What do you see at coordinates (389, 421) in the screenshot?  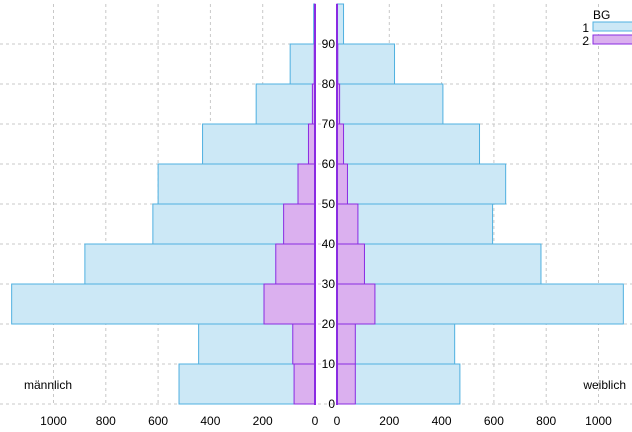 I see `x-tick-label-female: 200` at bounding box center [389, 421].